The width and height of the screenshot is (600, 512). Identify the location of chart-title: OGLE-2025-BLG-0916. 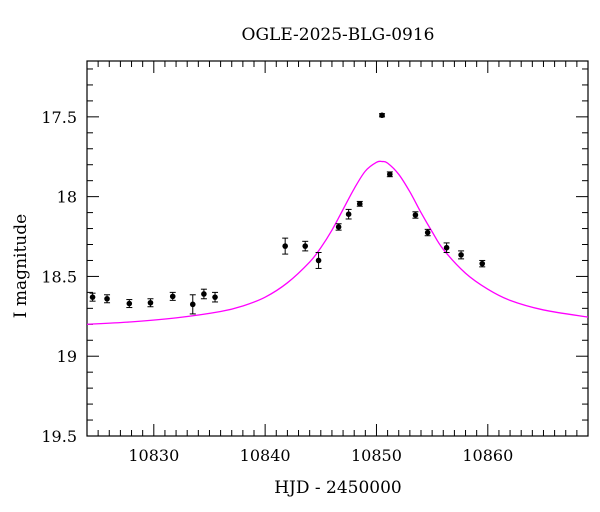
(338, 35).